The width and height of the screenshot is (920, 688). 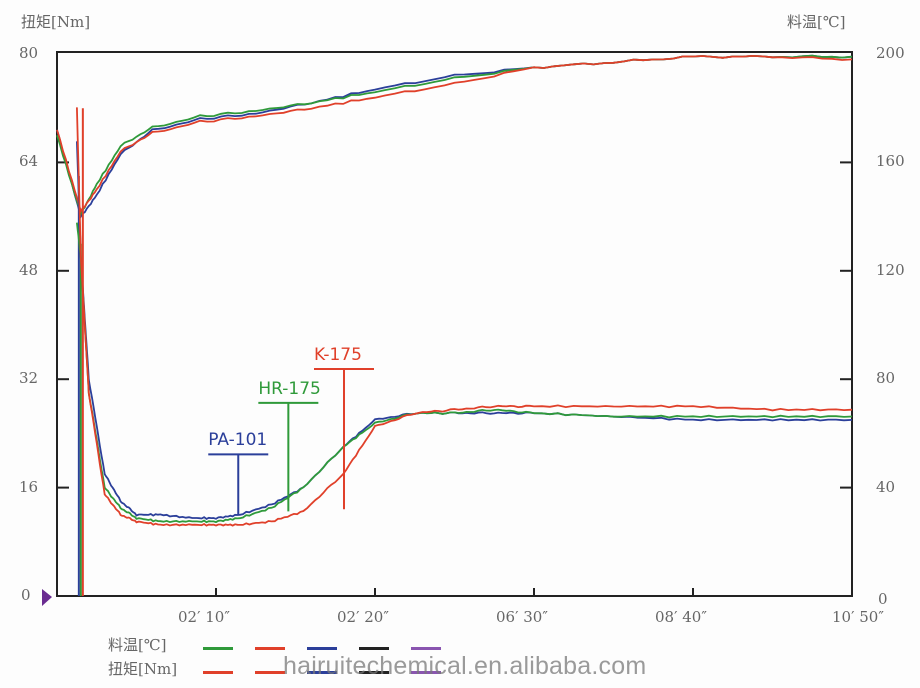 What do you see at coordinates (56, 22) in the screenshot?
I see `left-axis-title: 扭矩[Nm]` at bounding box center [56, 22].